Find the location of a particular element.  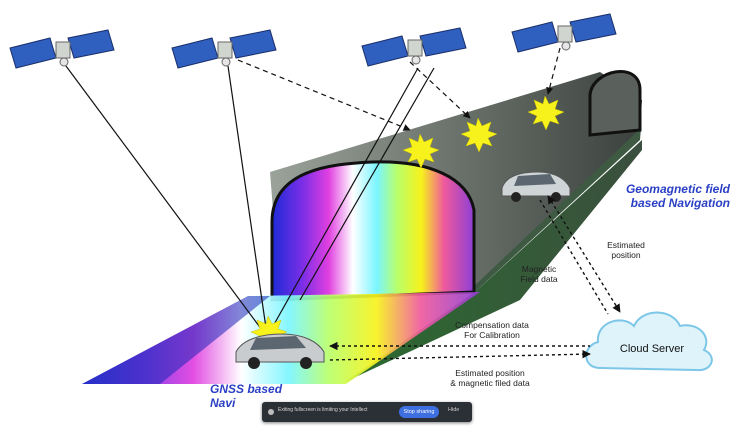

data-link-lines is located at coordinates (475, 278).